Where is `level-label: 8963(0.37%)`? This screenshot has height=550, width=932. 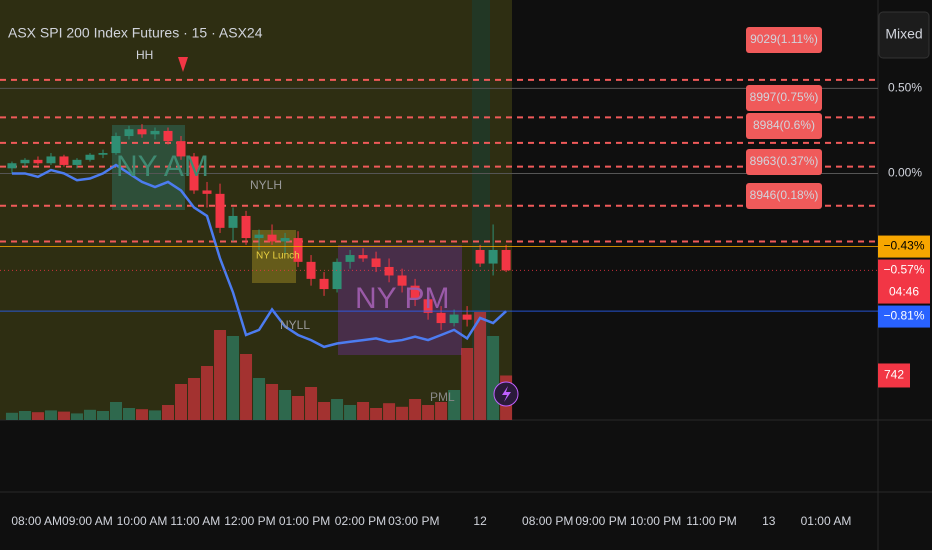
level-label: 8963(0.37%) is located at coordinates (784, 161).